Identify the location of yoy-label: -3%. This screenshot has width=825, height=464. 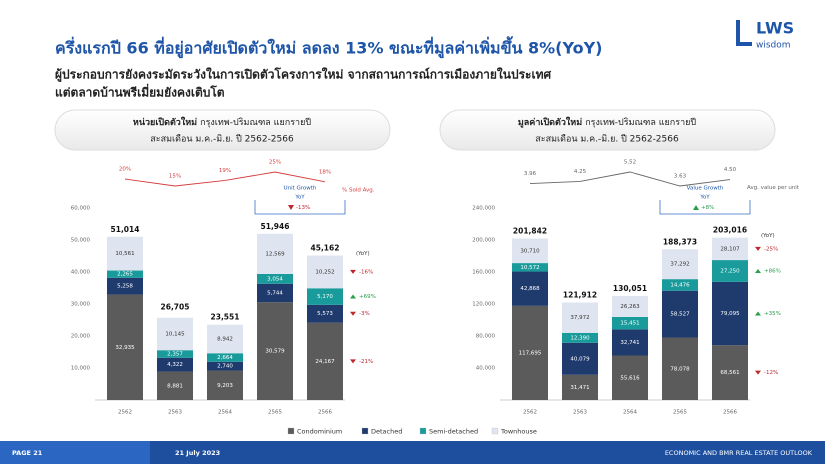
(364, 314).